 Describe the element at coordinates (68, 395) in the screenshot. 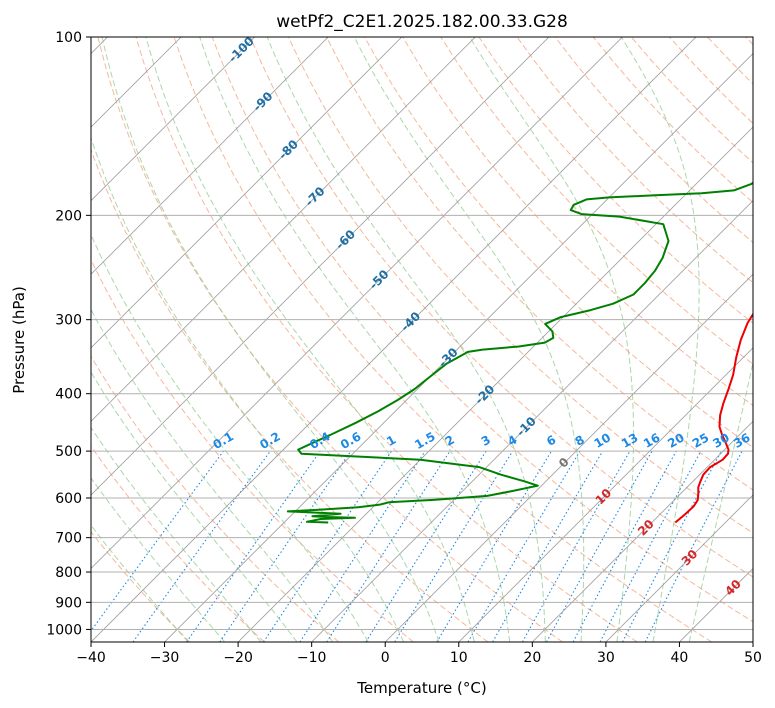

I see `y-tick-label: 400` at that location.